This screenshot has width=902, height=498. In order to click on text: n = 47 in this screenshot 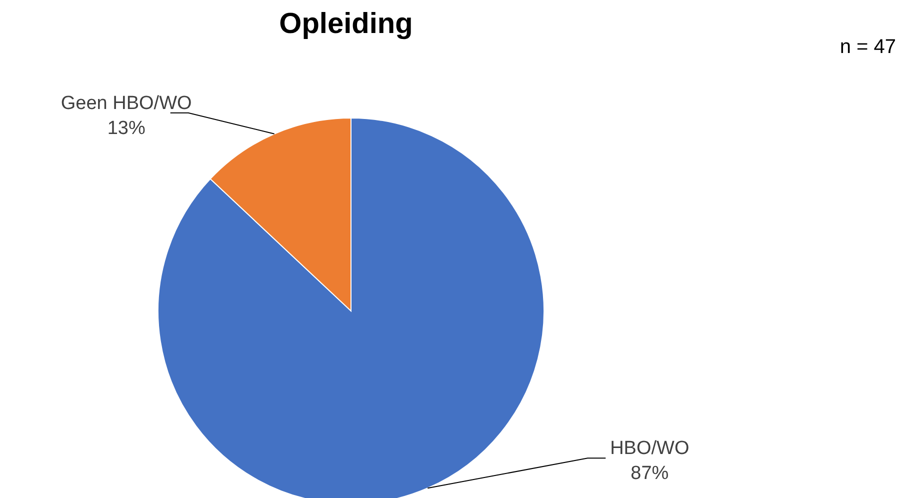, I will do `click(868, 47)`.